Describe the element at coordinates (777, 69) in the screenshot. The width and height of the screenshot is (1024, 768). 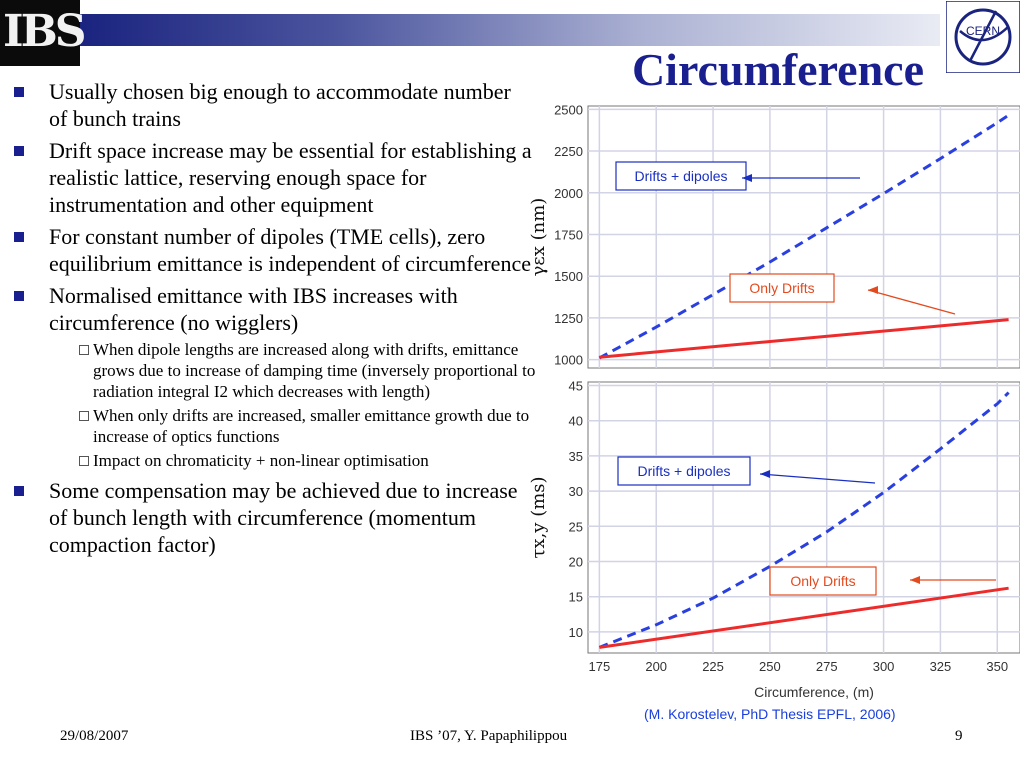
I see `slide-title: Circumference` at that location.